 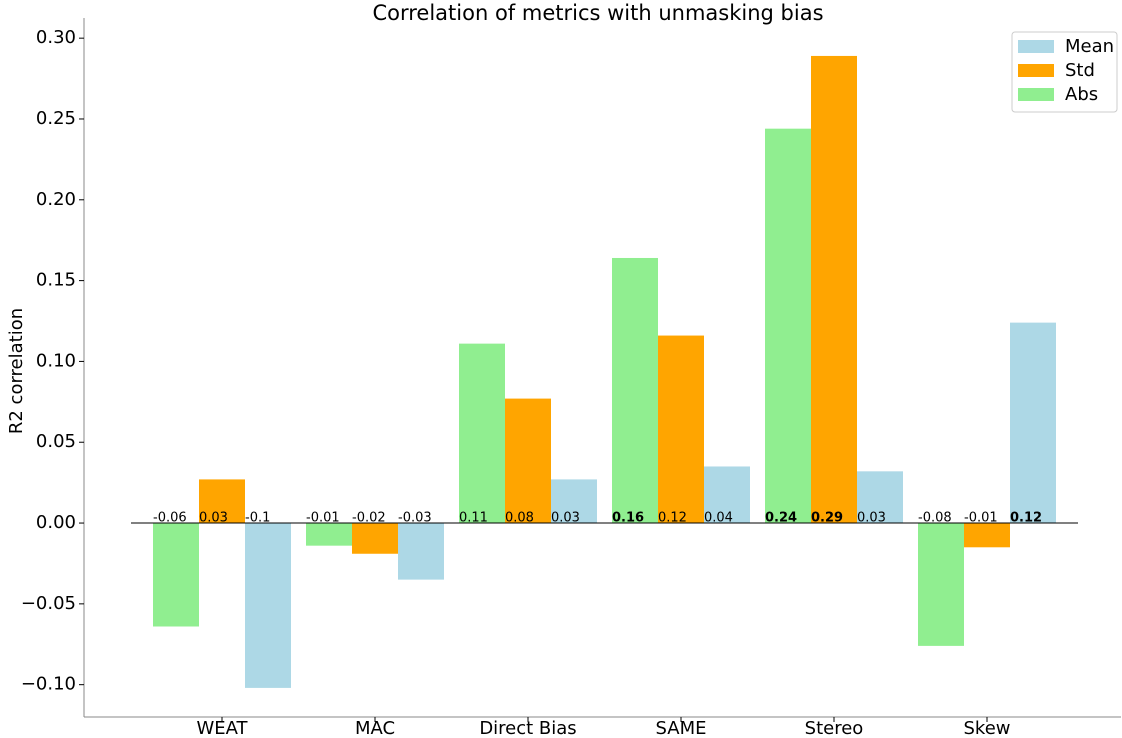 What do you see at coordinates (170, 518) in the screenshot?
I see `value-label: -0.06` at bounding box center [170, 518].